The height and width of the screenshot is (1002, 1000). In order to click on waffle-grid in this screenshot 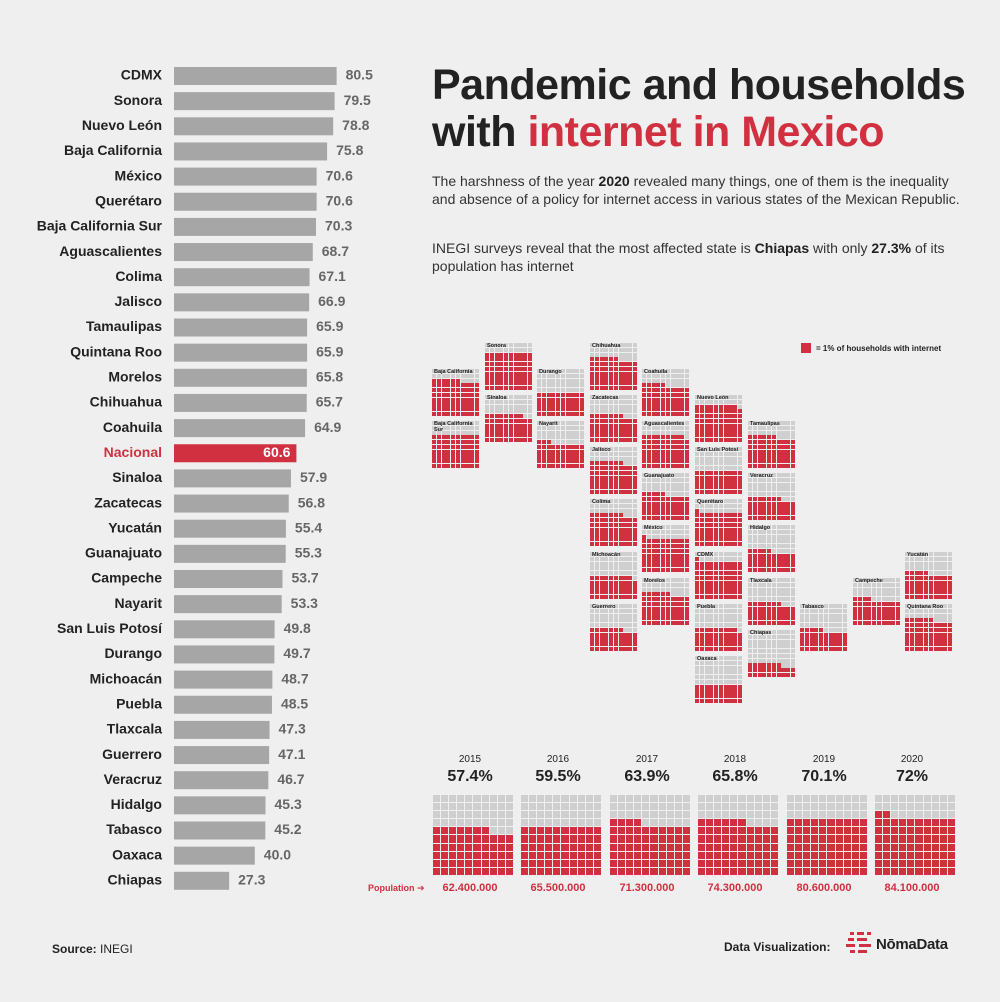, I will do `click(456, 393)`.